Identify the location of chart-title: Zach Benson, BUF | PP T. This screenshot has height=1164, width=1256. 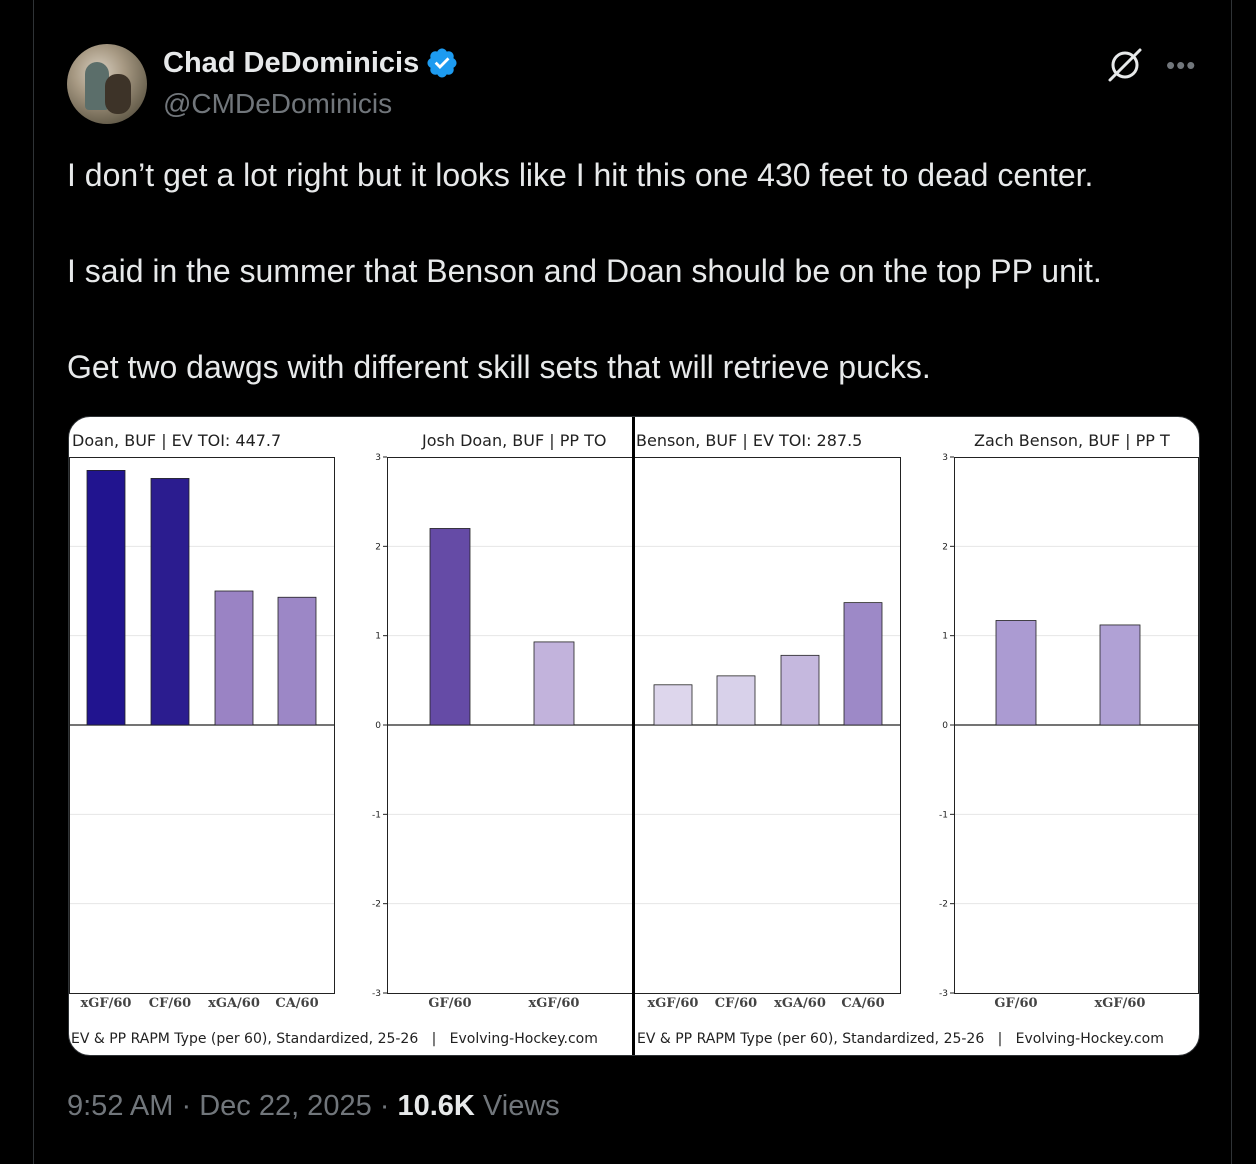
(1072, 440).